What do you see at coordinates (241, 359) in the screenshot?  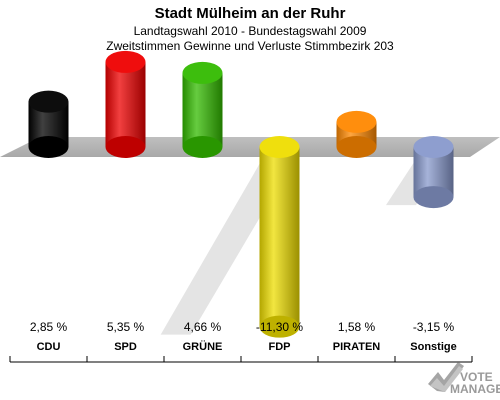 I see `axis-ticks` at bounding box center [241, 359].